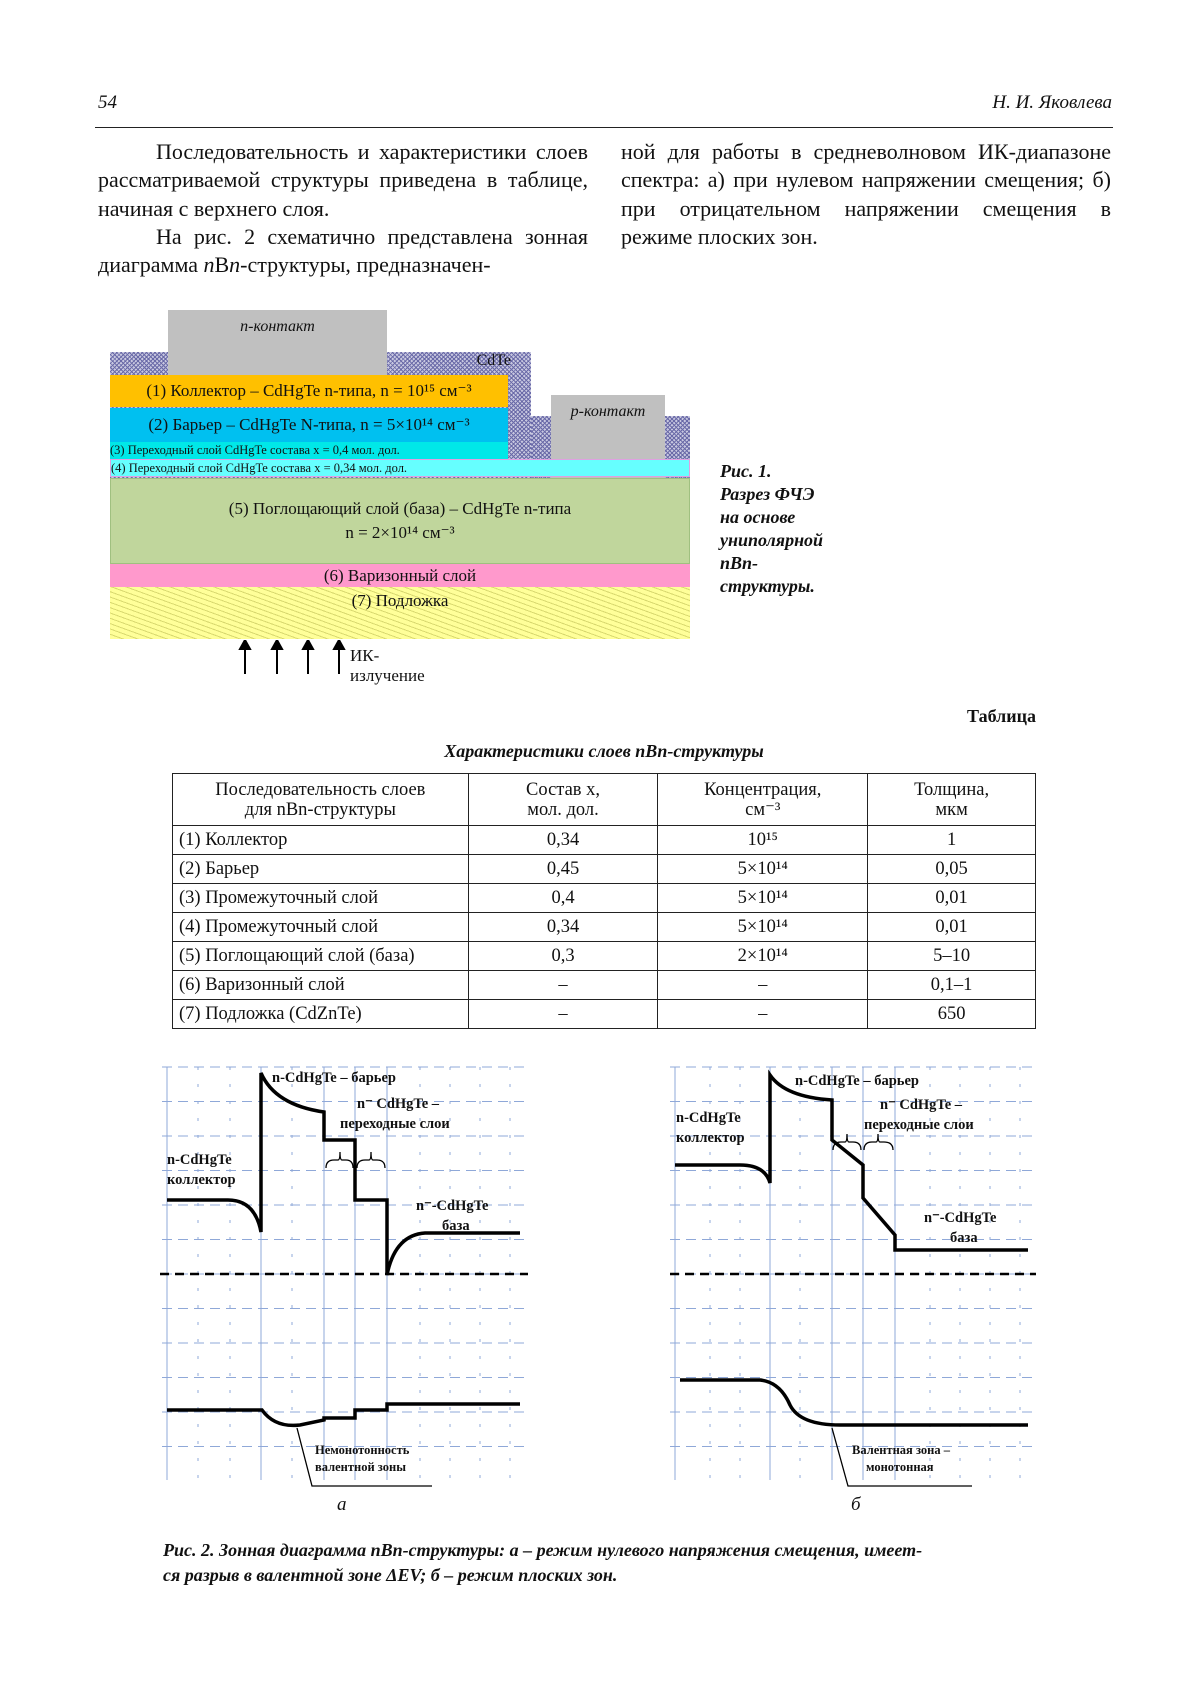 The height and width of the screenshot is (1698, 1200). Describe the element at coordinates (334, 1078) in the screenshot. I see `band-label-a-barrier: n-CdHgTe – барьер` at that location.